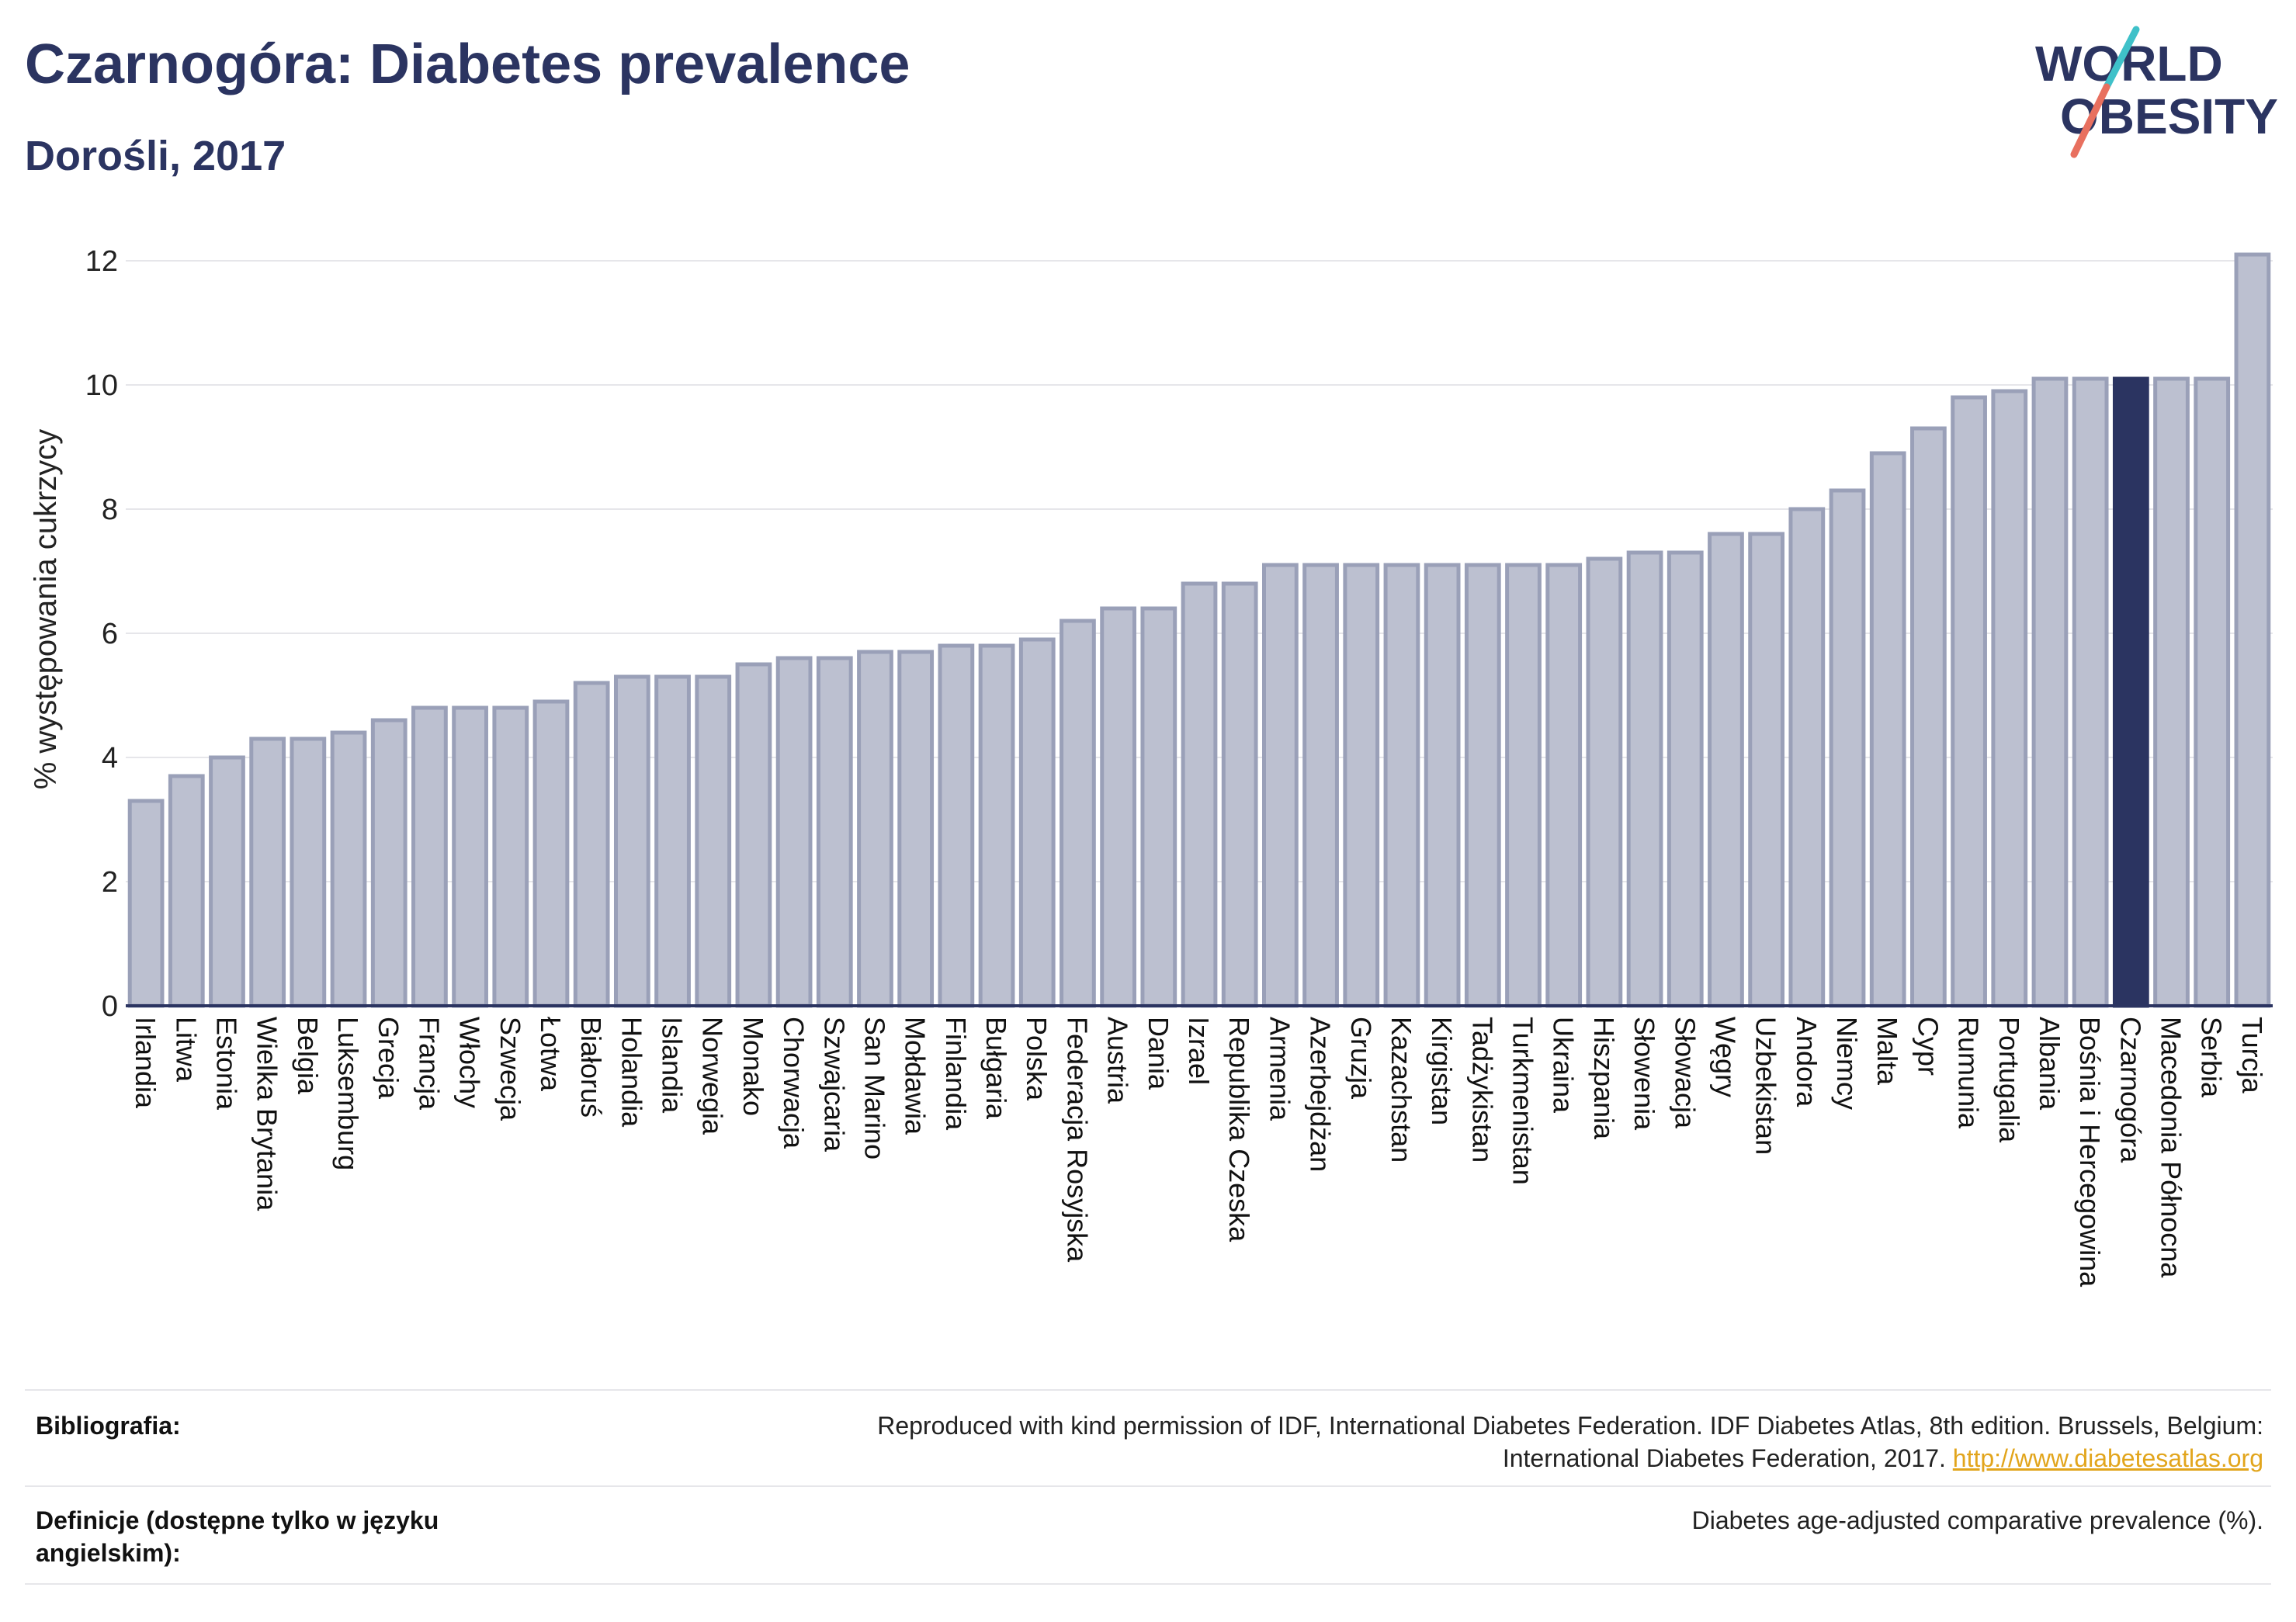  Describe the element at coordinates (2171, 1147) in the screenshot. I see `x-tick-label: Macedonia Północna` at that location.